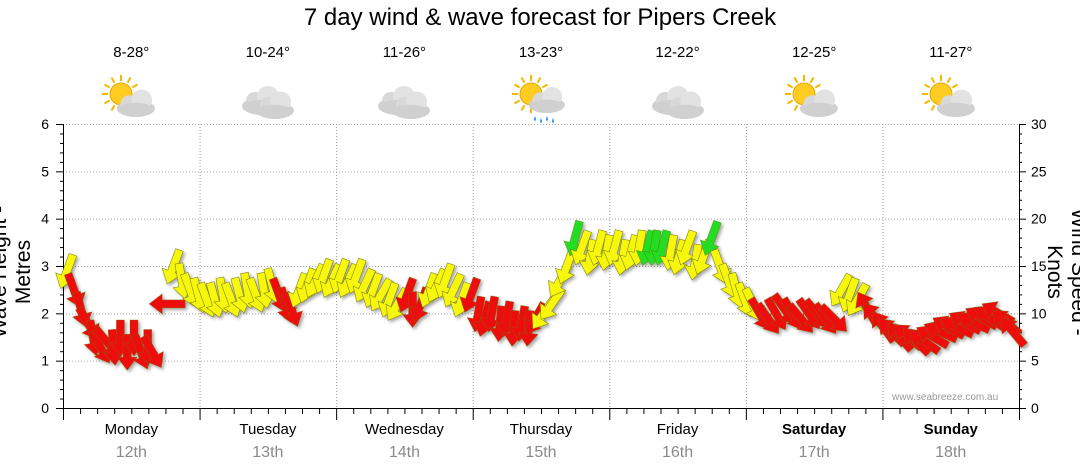 The width and height of the screenshot is (1080, 475). Describe the element at coordinates (45, 361) in the screenshot. I see `y-left-tick-label: 1` at that location.